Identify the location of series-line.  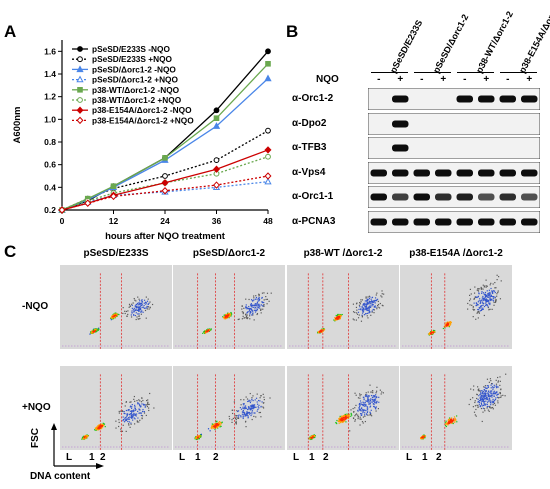
(165, 137).